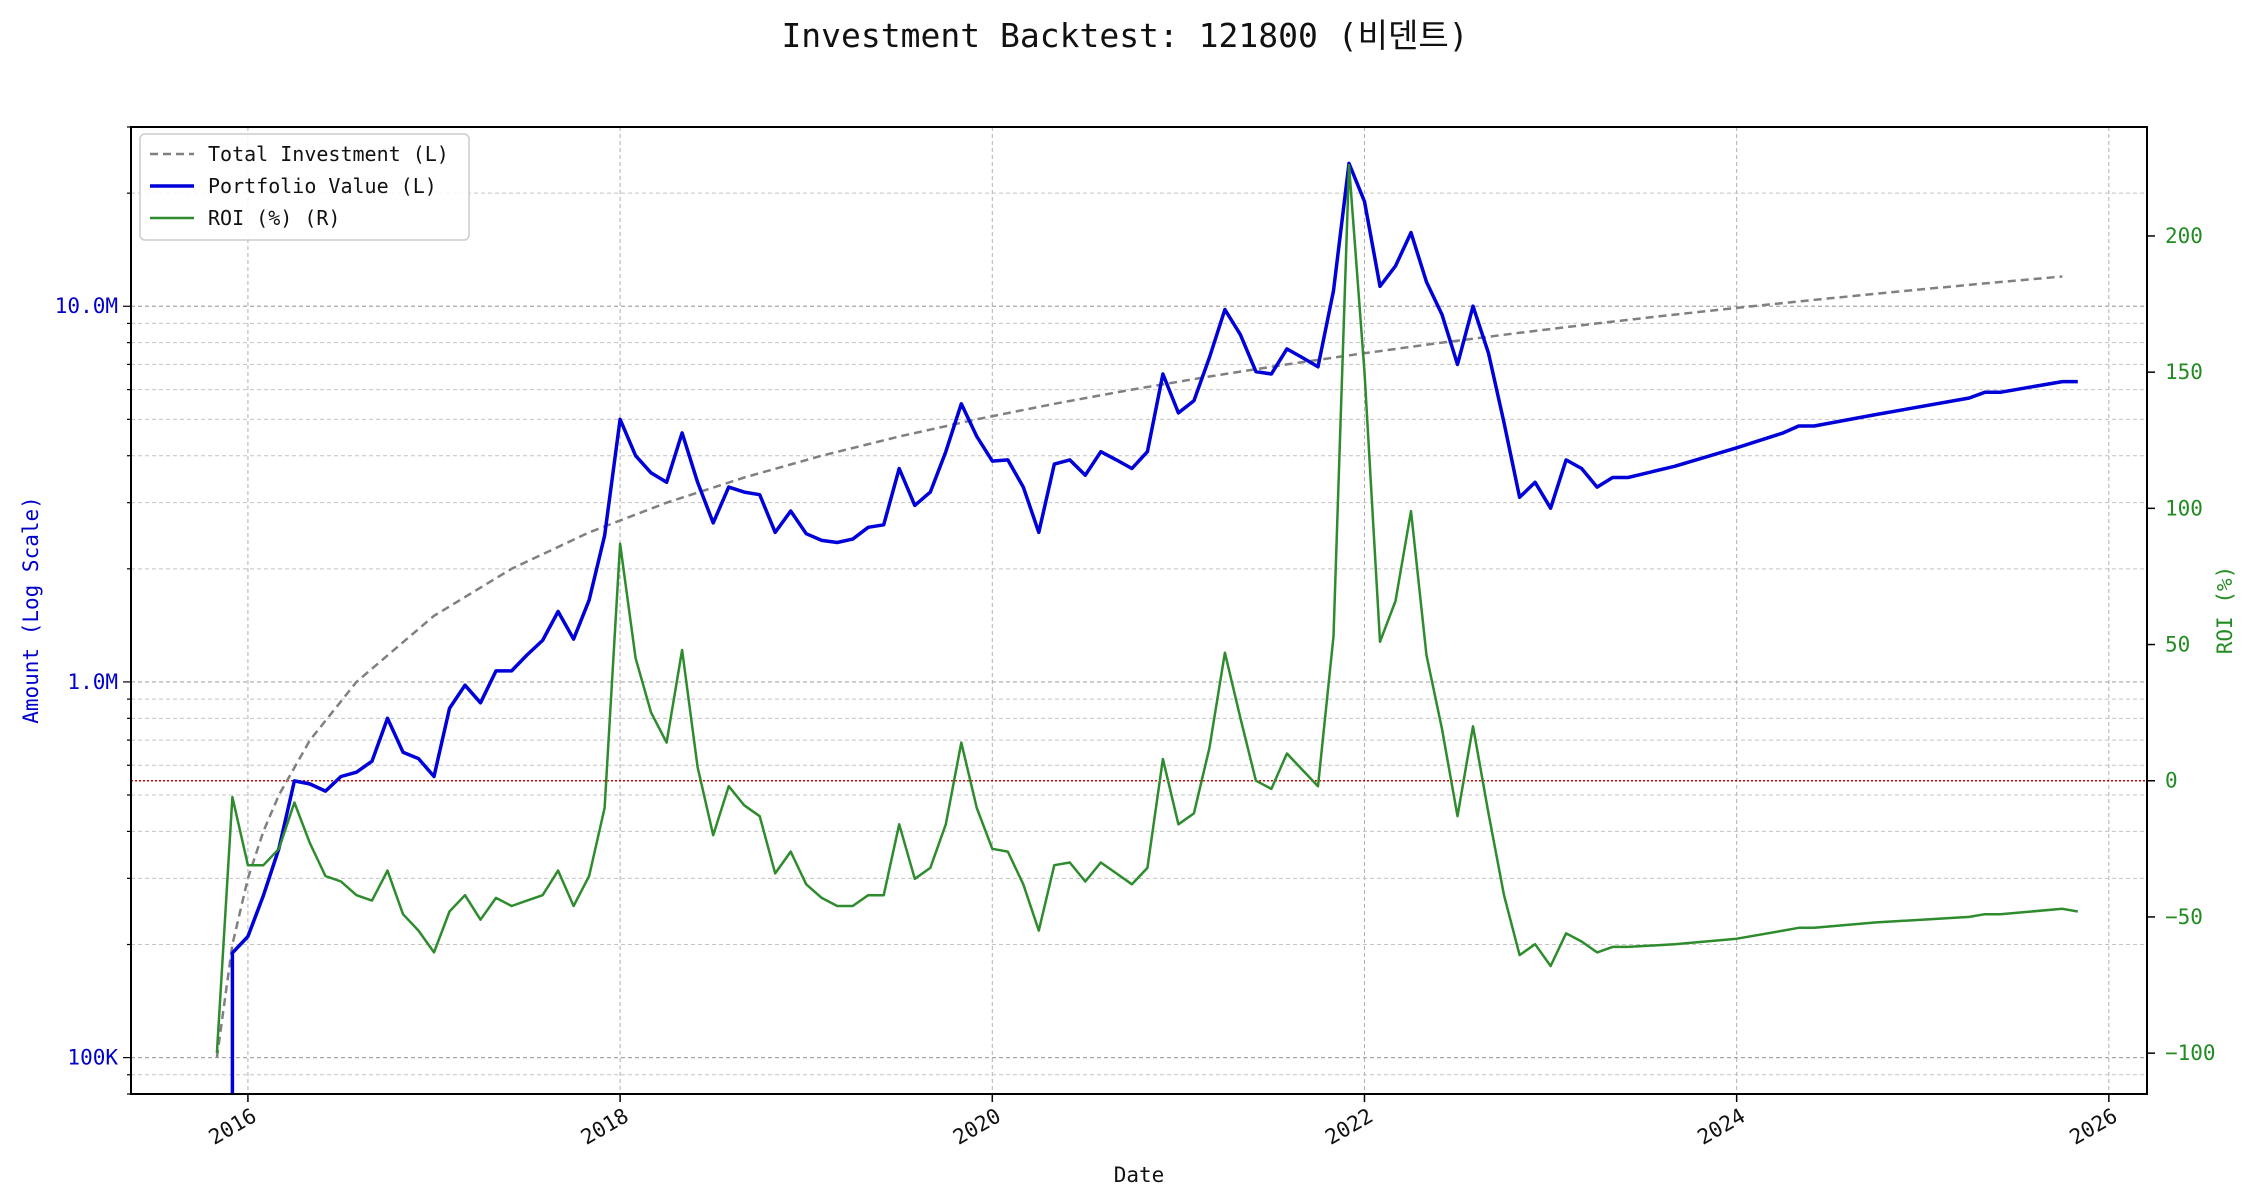 Image resolution: width=2250 pixels, height=1200 pixels. What do you see at coordinates (605, 1127) in the screenshot?
I see `x-tick-label: 2018` at bounding box center [605, 1127].